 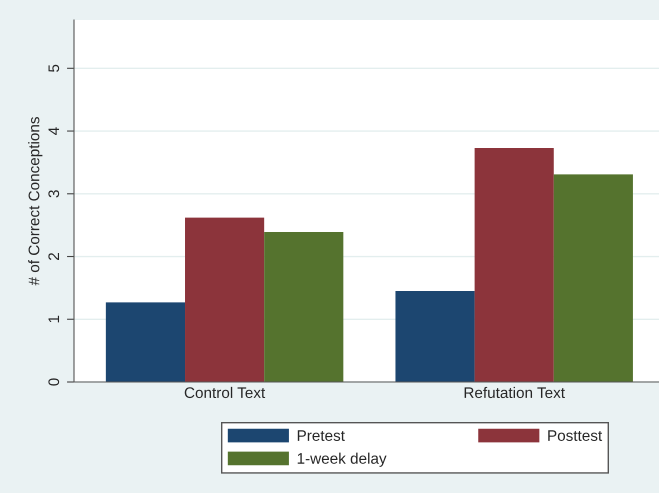 What do you see at coordinates (54, 194) in the screenshot?
I see `y-tick-label: 3` at bounding box center [54, 194].